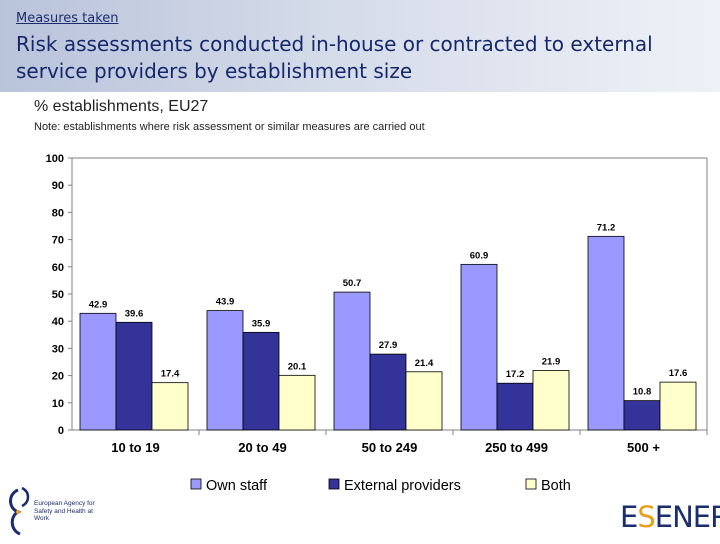 The height and width of the screenshot is (544, 720). I want to click on data-label: 60.9, so click(479, 255).